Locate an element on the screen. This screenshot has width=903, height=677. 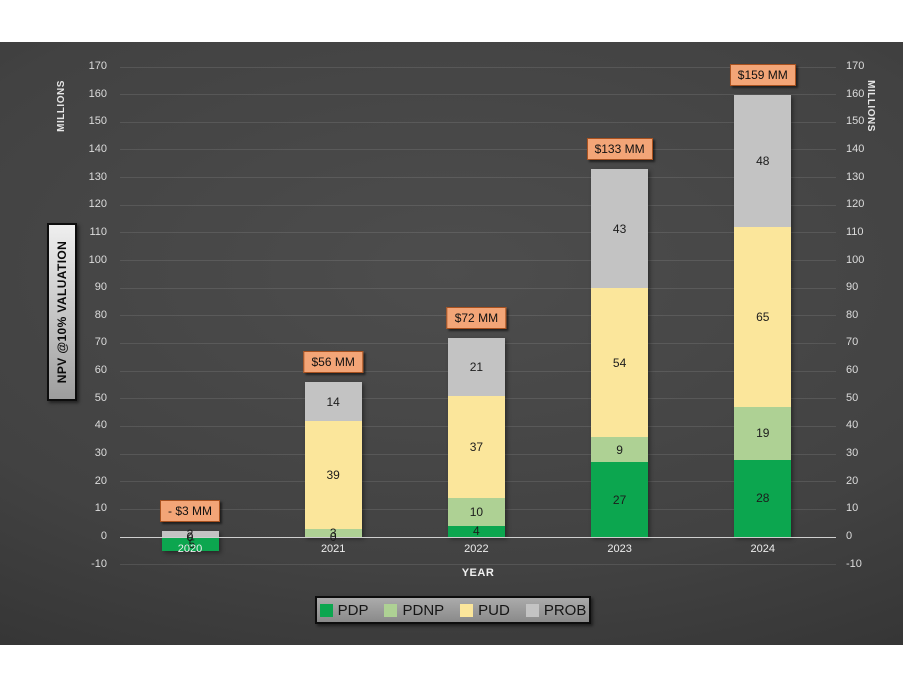
bar-segment-pdnp-2024 is located at coordinates (763, 433).